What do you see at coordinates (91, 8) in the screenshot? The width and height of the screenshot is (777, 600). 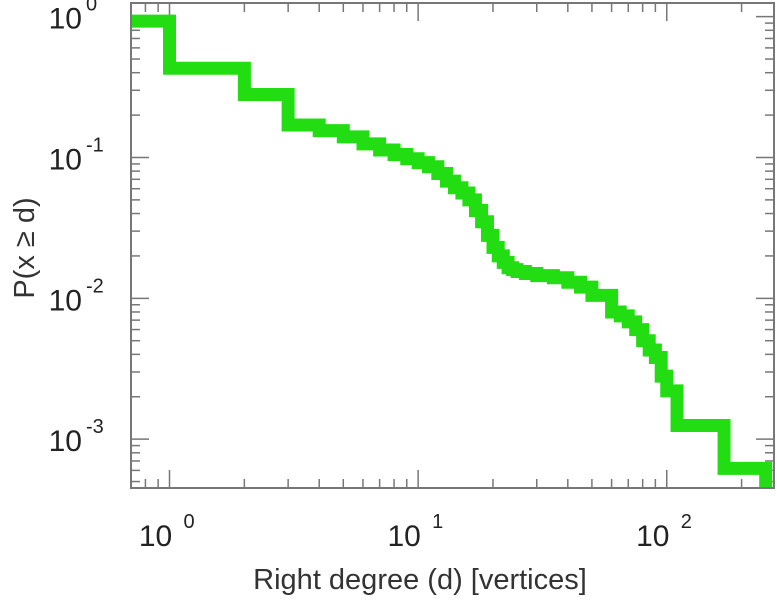 I see `y-tick-label-exponent: 0` at bounding box center [91, 8].